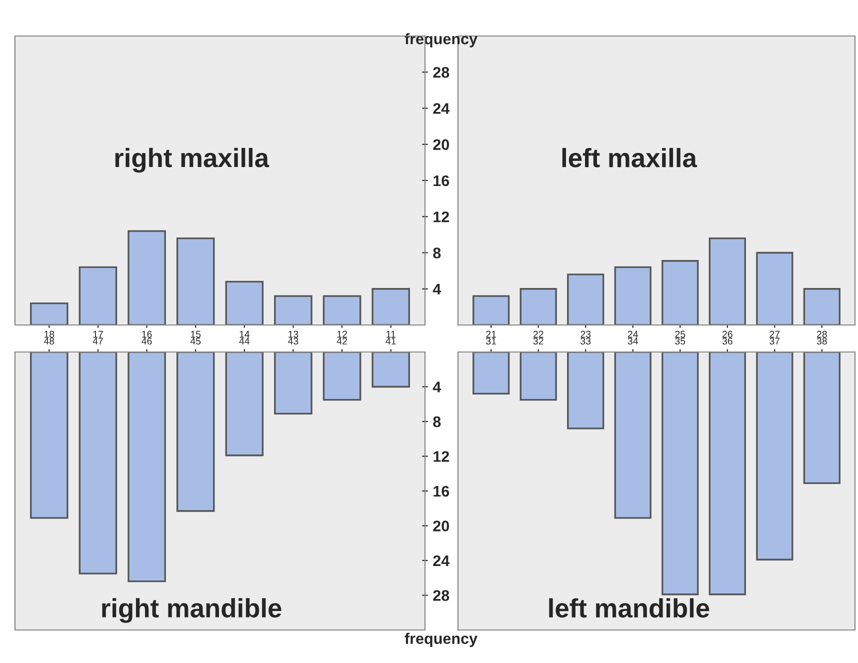 Image resolution: width=858 pixels, height=663 pixels. I want to click on x-tick-label: 27, so click(775, 334).